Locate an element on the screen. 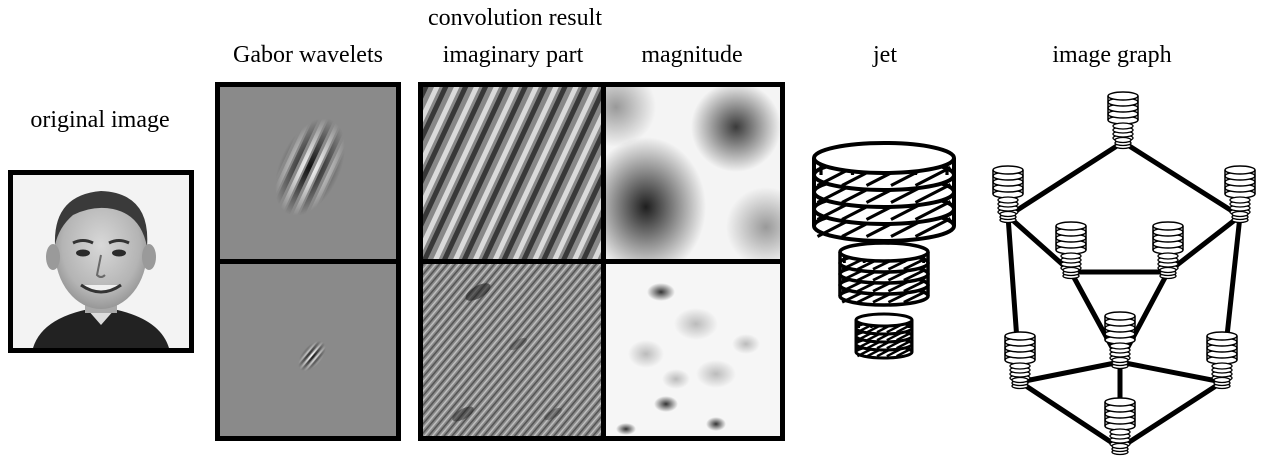 This screenshot has height=457, width=1266. jet-medium-icon is located at coordinates (884, 274).